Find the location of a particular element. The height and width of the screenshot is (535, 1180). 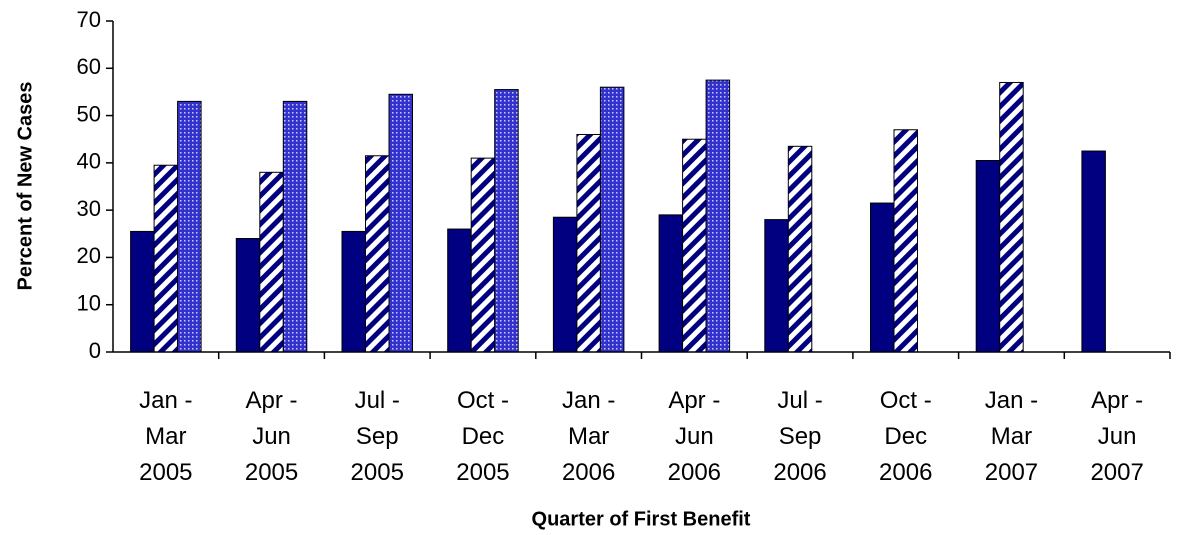

x-tick-label: Jan - Mar 2006 is located at coordinates (588, 436).